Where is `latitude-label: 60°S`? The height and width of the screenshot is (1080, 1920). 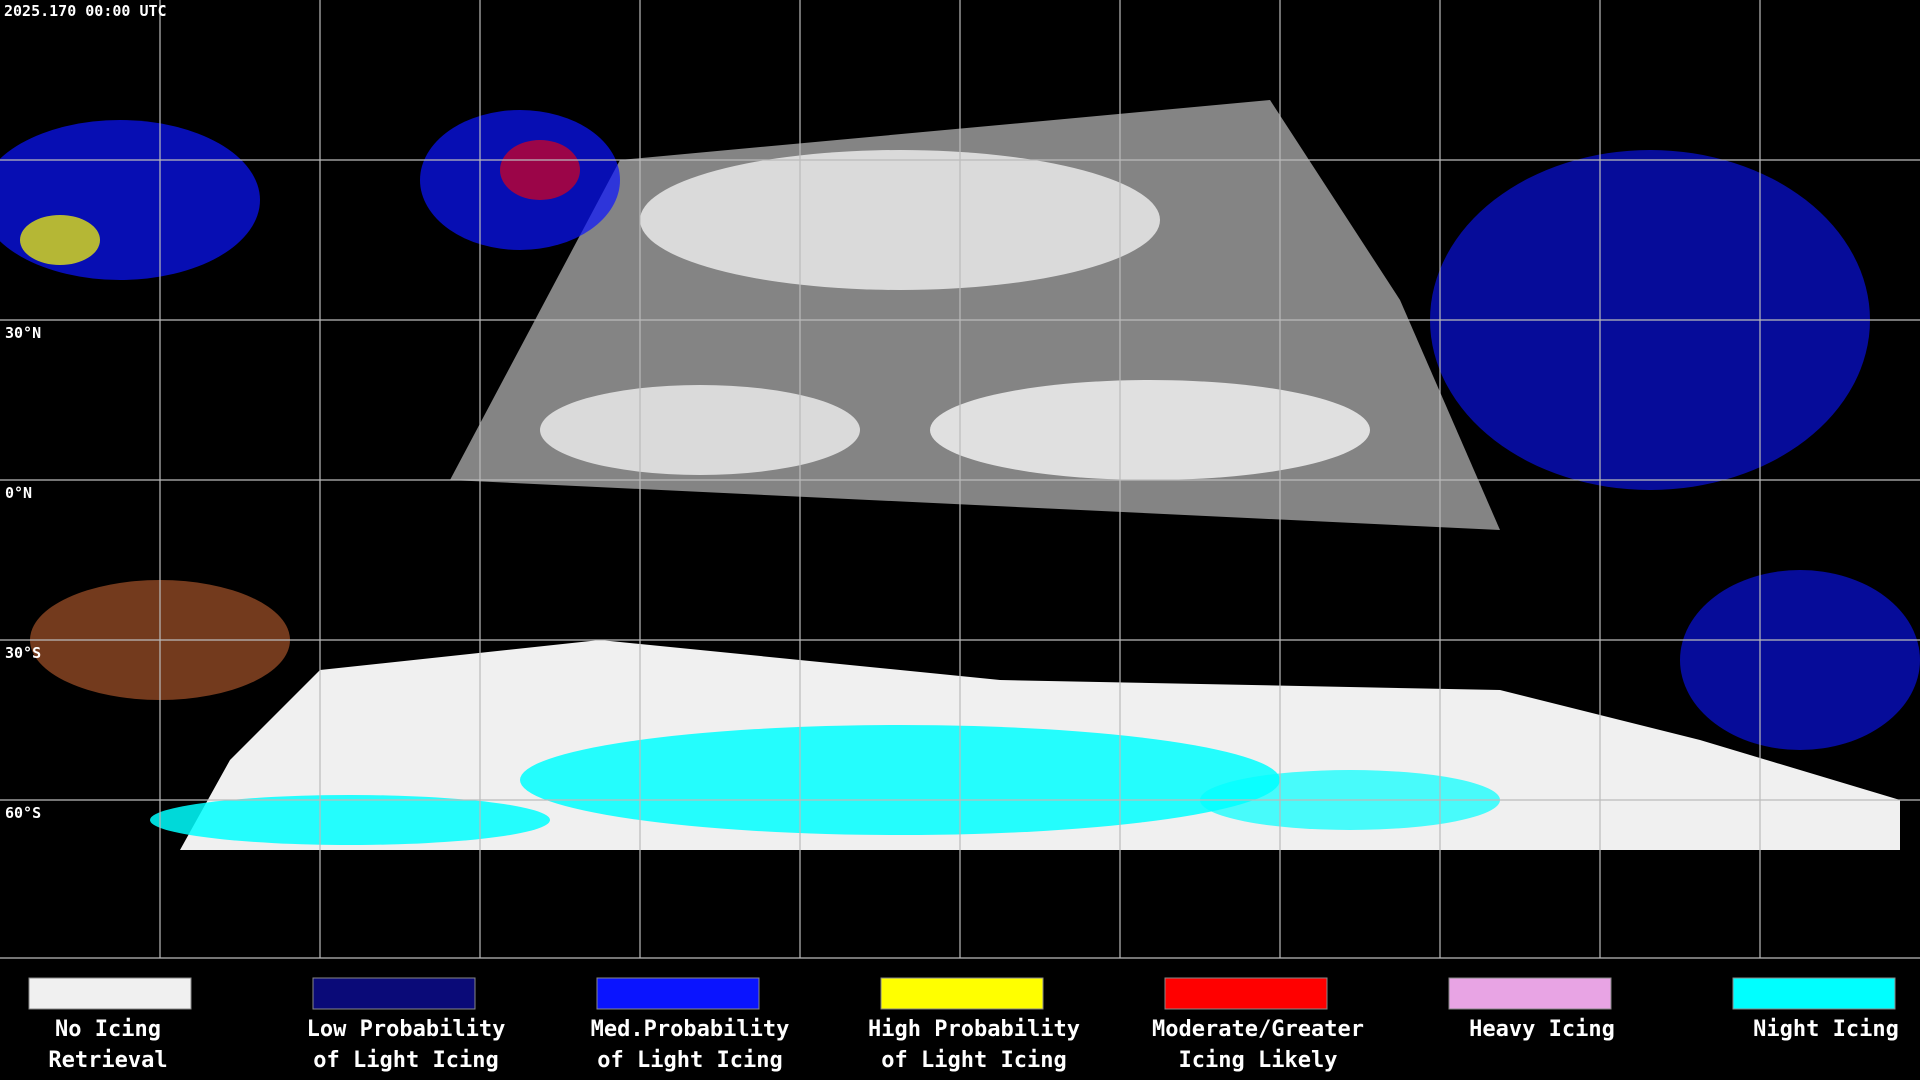
latitude-label: 60°S is located at coordinates (23, 813).